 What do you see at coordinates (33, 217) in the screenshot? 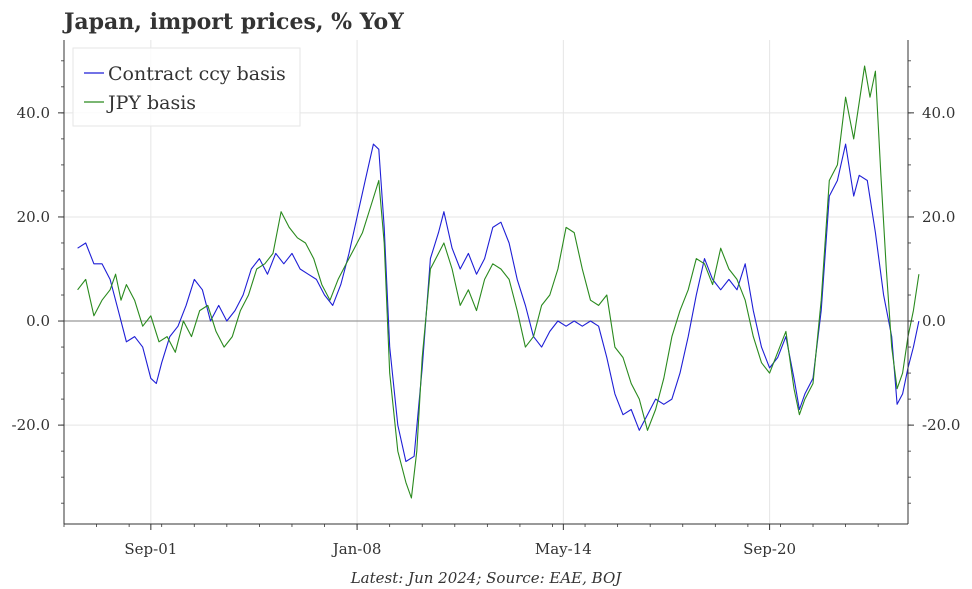
I see `y-tick-label-left: 20.0` at bounding box center [33, 217].